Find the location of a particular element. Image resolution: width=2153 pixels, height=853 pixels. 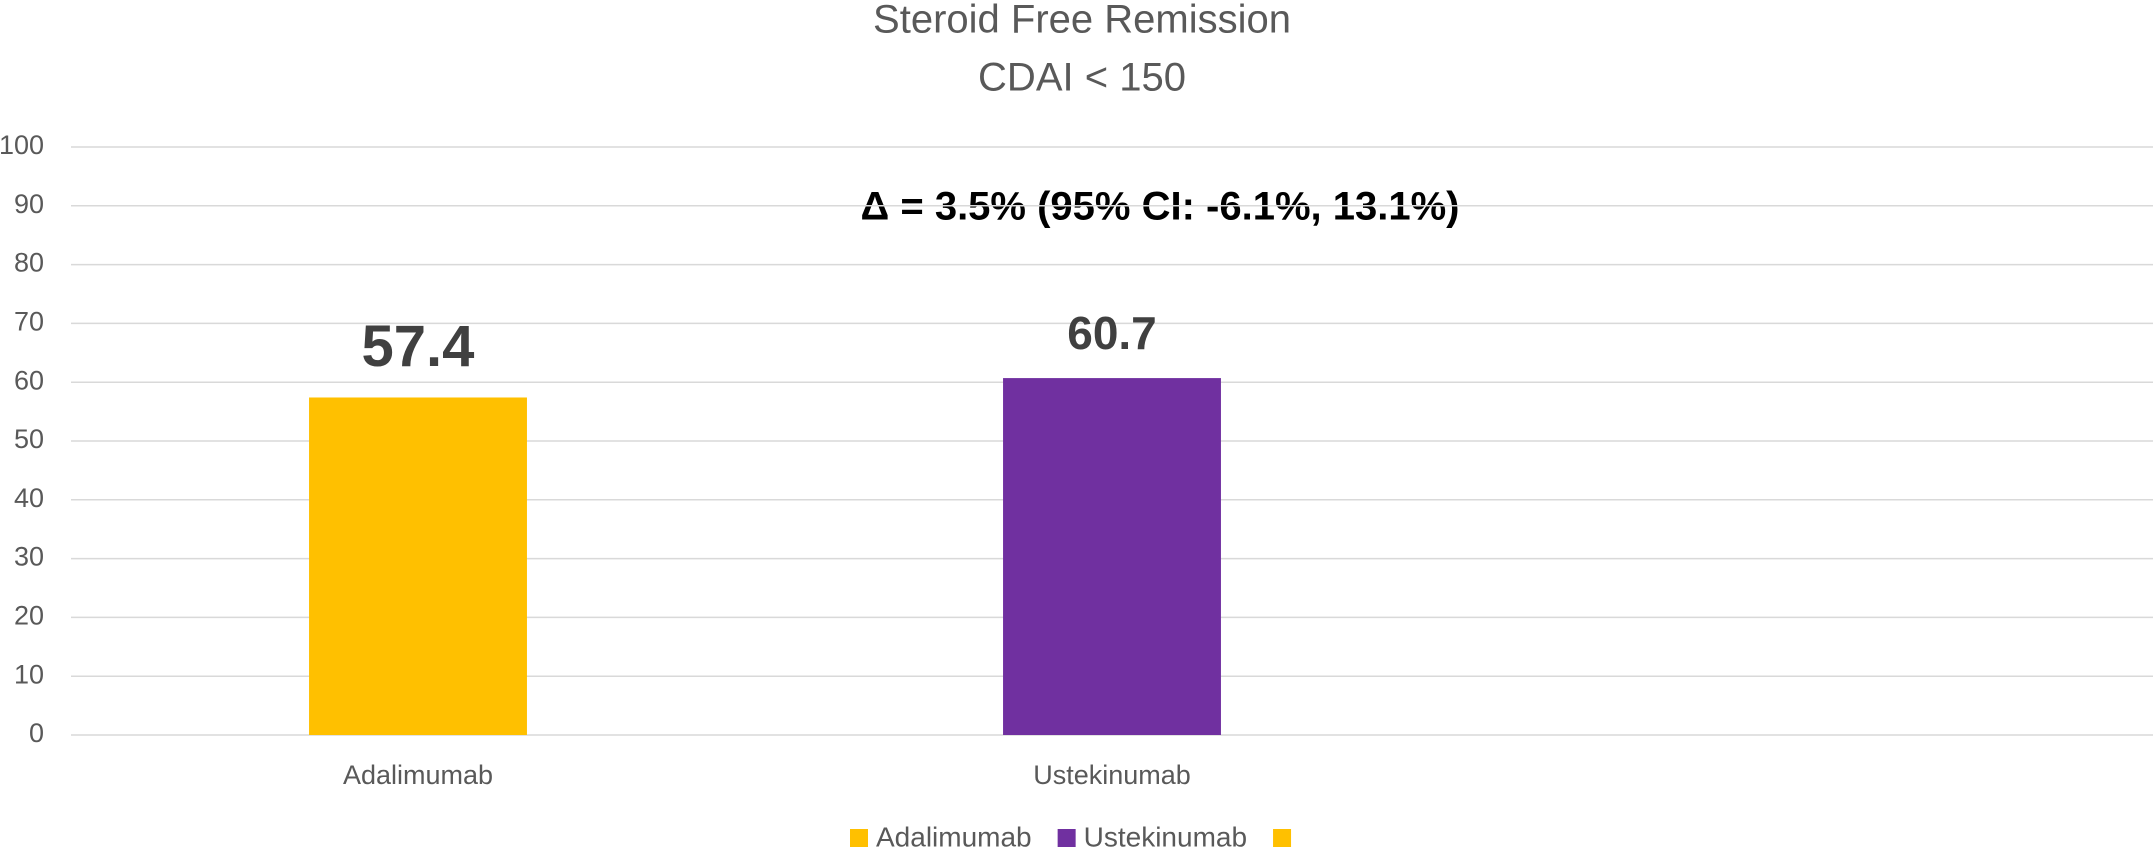

x-tick-label: Adalimumab is located at coordinates (418, 775).